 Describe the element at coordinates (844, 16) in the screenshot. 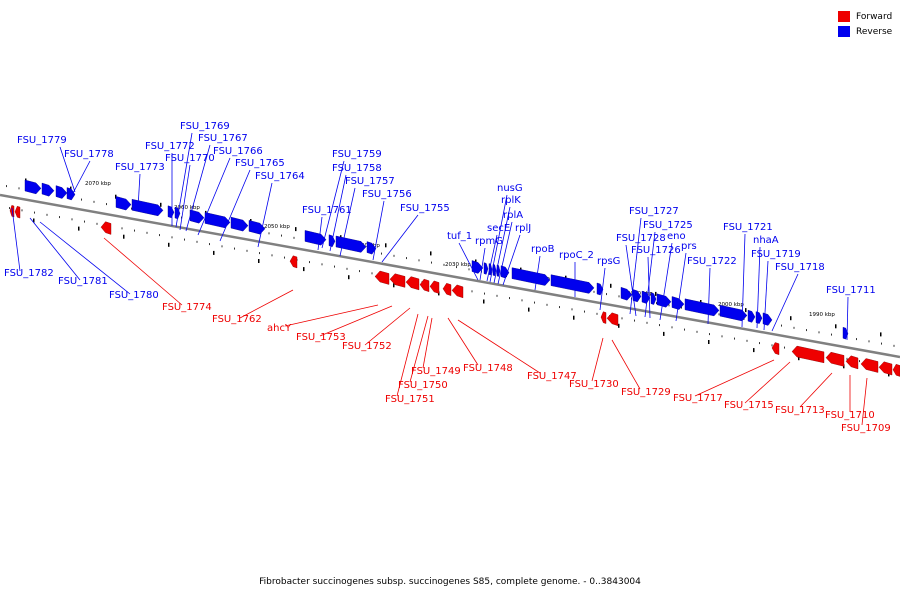

I see `forward-swatch` at that location.